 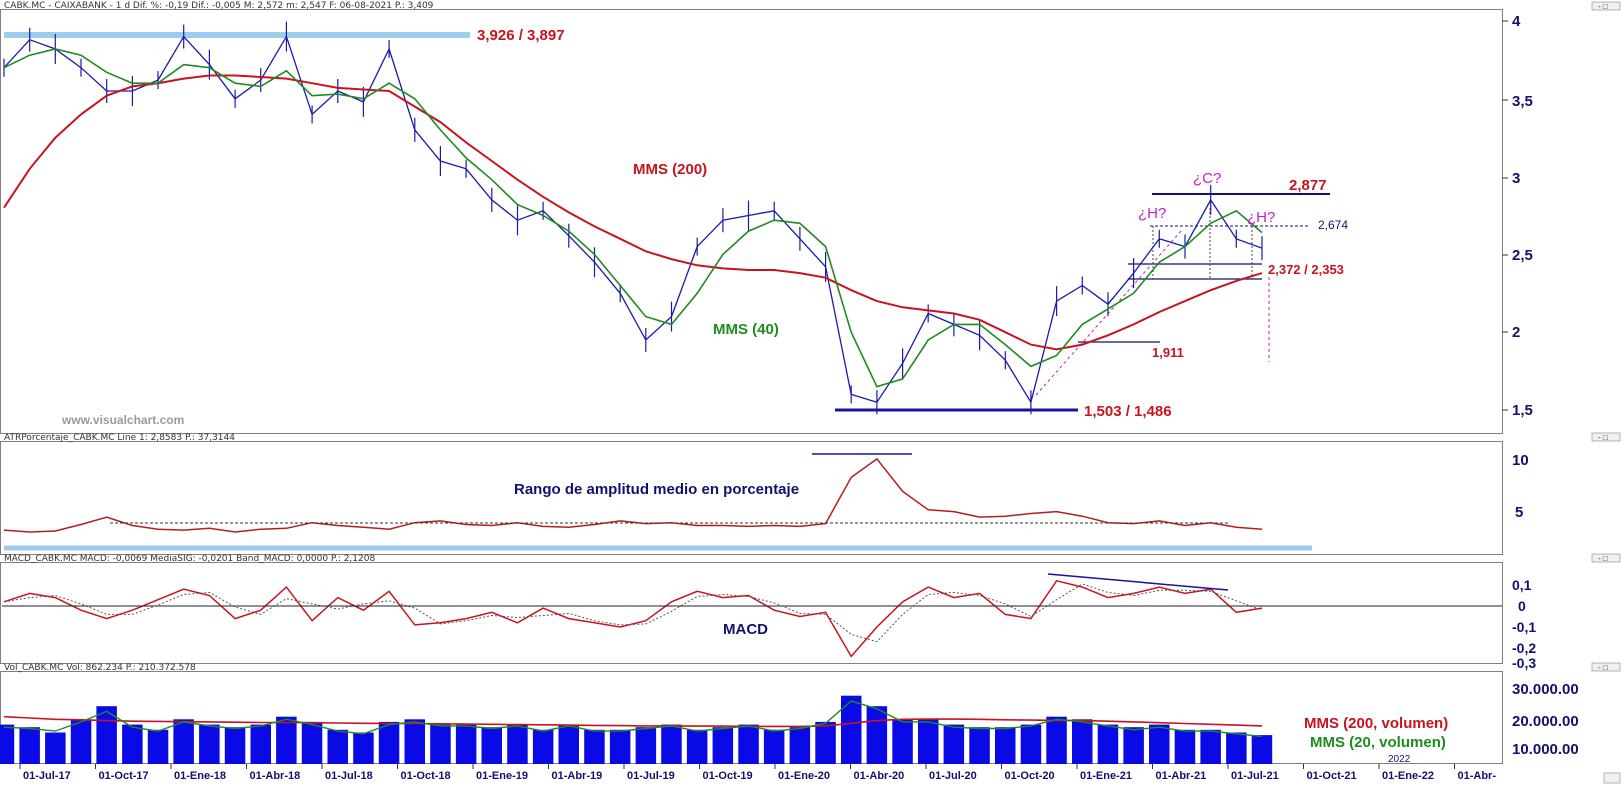 What do you see at coordinates (1612, 778) in the screenshot?
I see `resize-handle-icon` at bounding box center [1612, 778].